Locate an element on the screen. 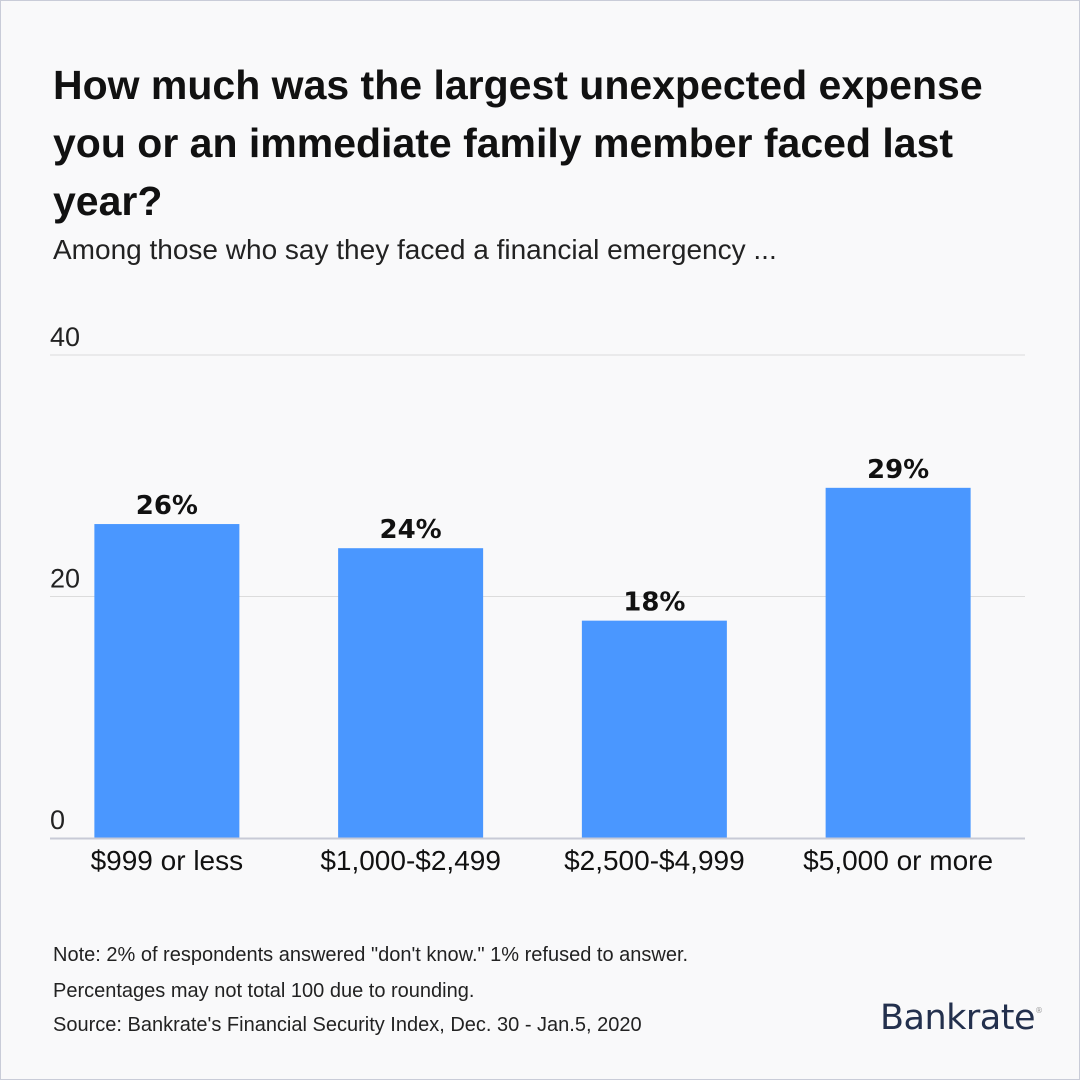  data-label: 24% is located at coordinates (411, 530).